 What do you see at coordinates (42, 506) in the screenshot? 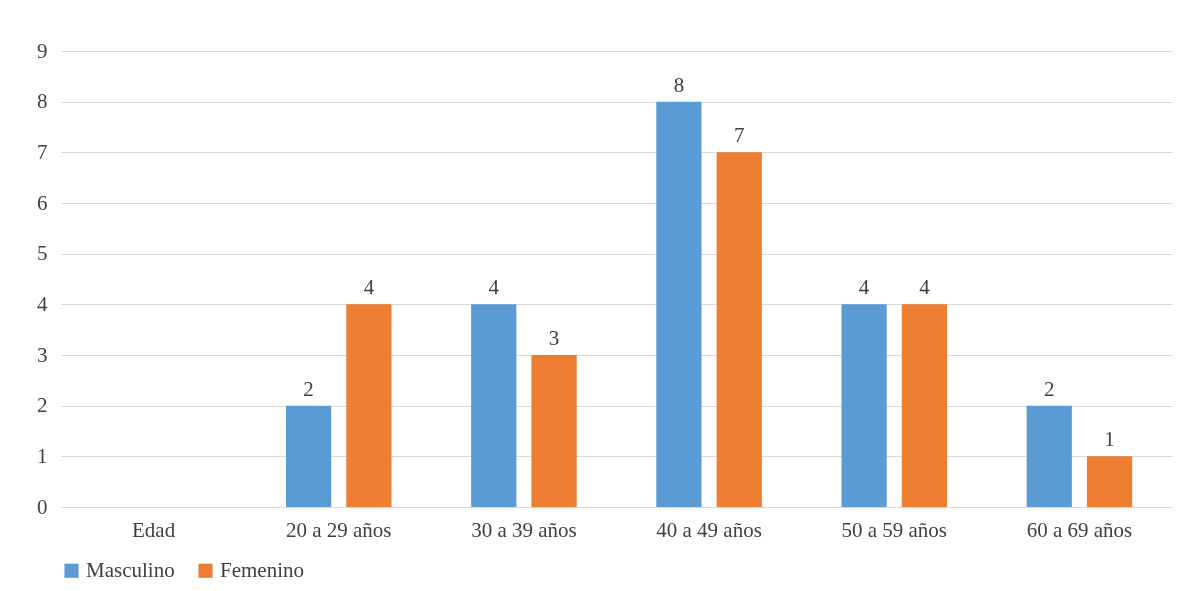
I see `y-tick-label: 0` at bounding box center [42, 506].